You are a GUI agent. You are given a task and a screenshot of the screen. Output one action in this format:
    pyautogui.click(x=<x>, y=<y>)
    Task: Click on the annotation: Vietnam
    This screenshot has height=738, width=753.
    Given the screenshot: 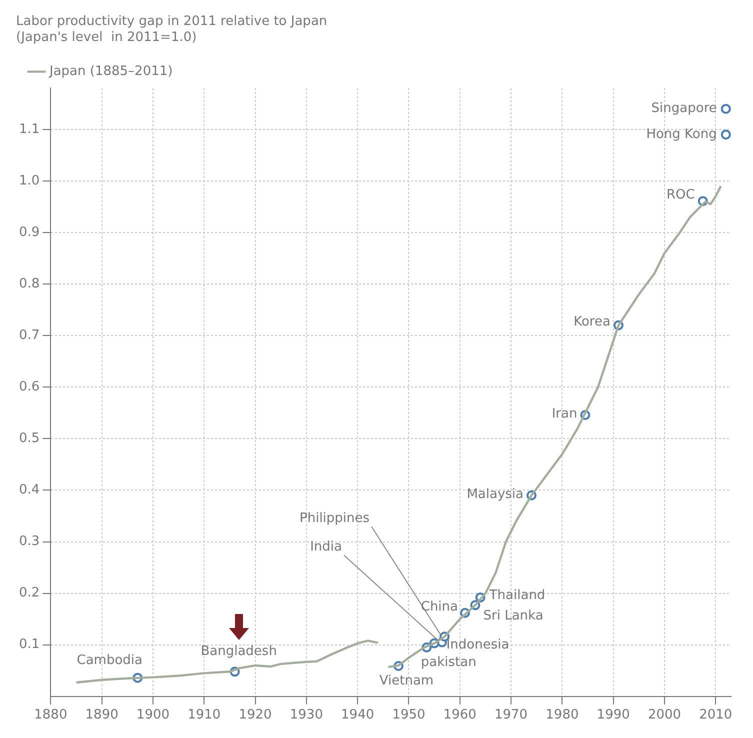 What is the action you would take?
    pyautogui.click(x=406, y=680)
    